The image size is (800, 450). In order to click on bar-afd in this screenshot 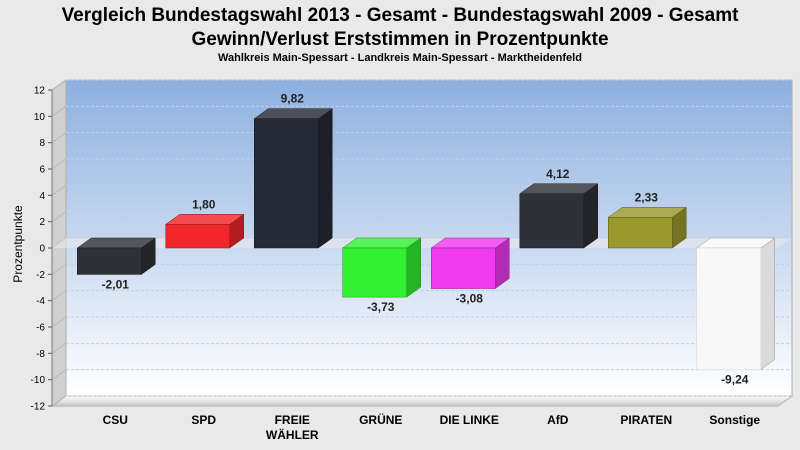, I will do `click(558, 216)`.